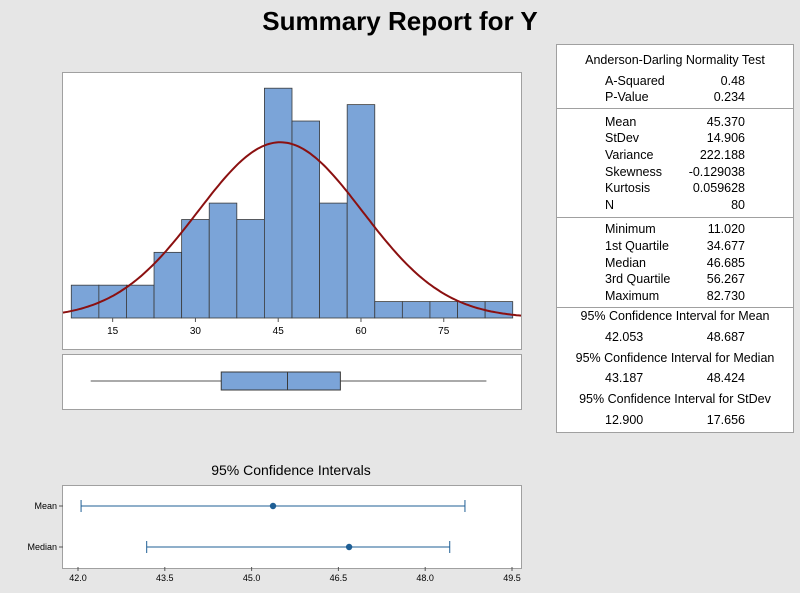 Image resolution: width=800 pixels, height=593 pixels. Describe the element at coordinates (280, 381) in the screenshot. I see `box` at that location.